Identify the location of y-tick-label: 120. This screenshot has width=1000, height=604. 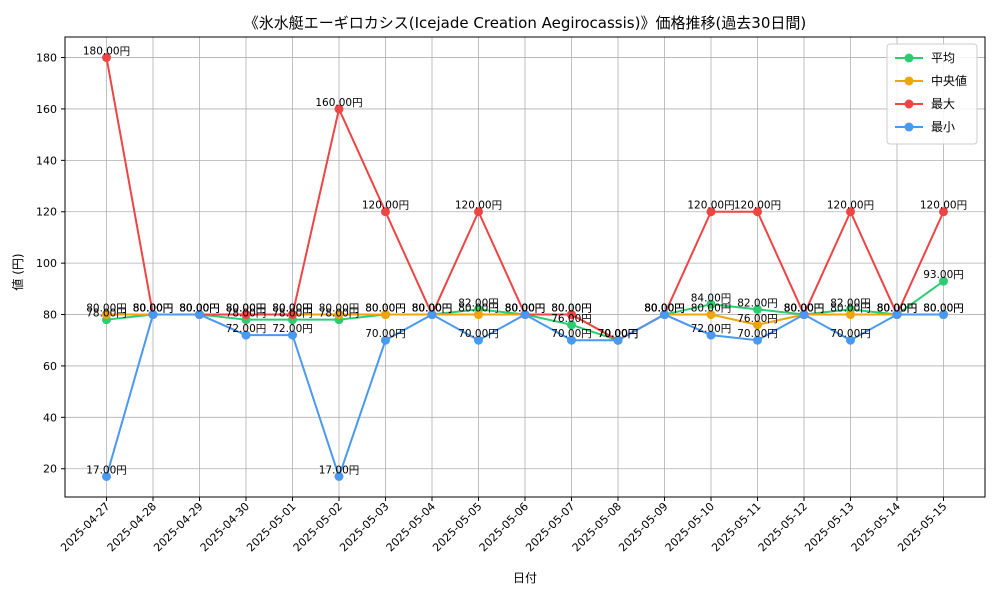
(46, 212).